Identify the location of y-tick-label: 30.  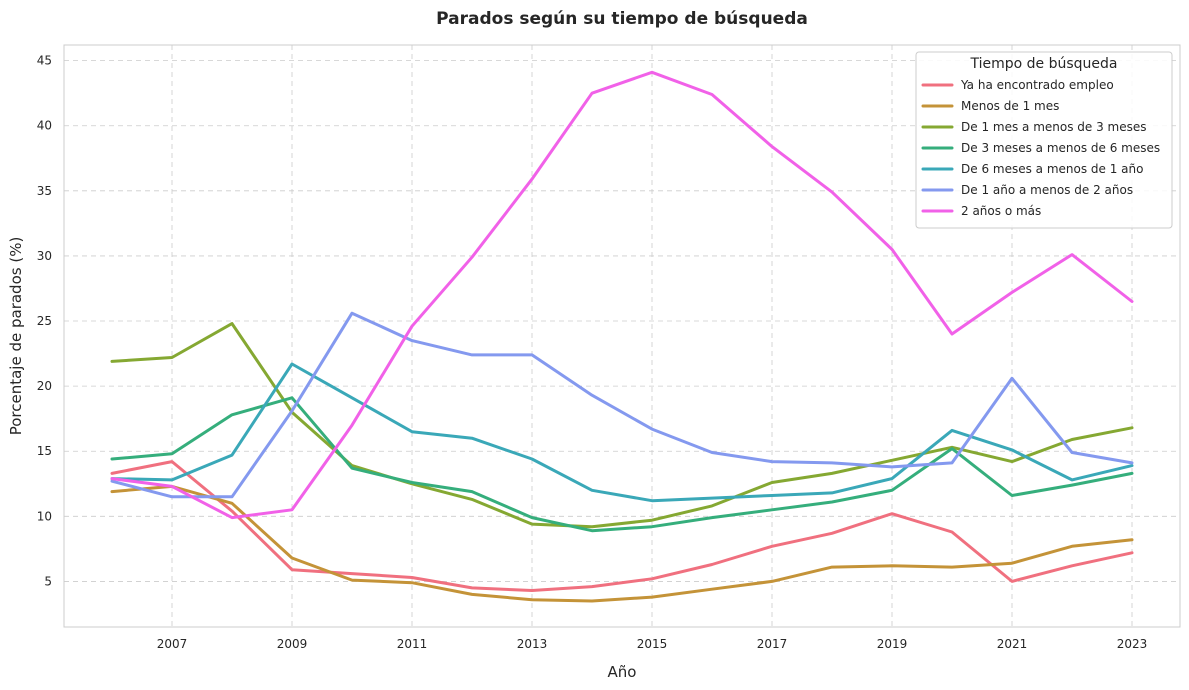
(44, 256).